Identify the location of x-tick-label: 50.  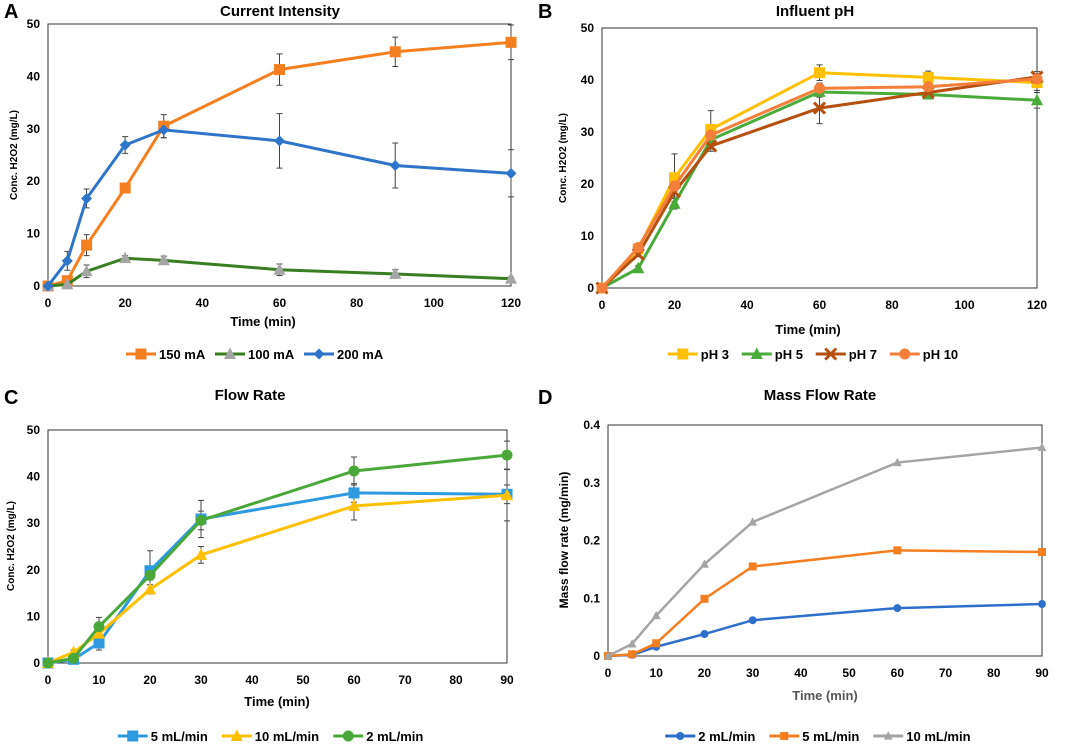
(849, 673).